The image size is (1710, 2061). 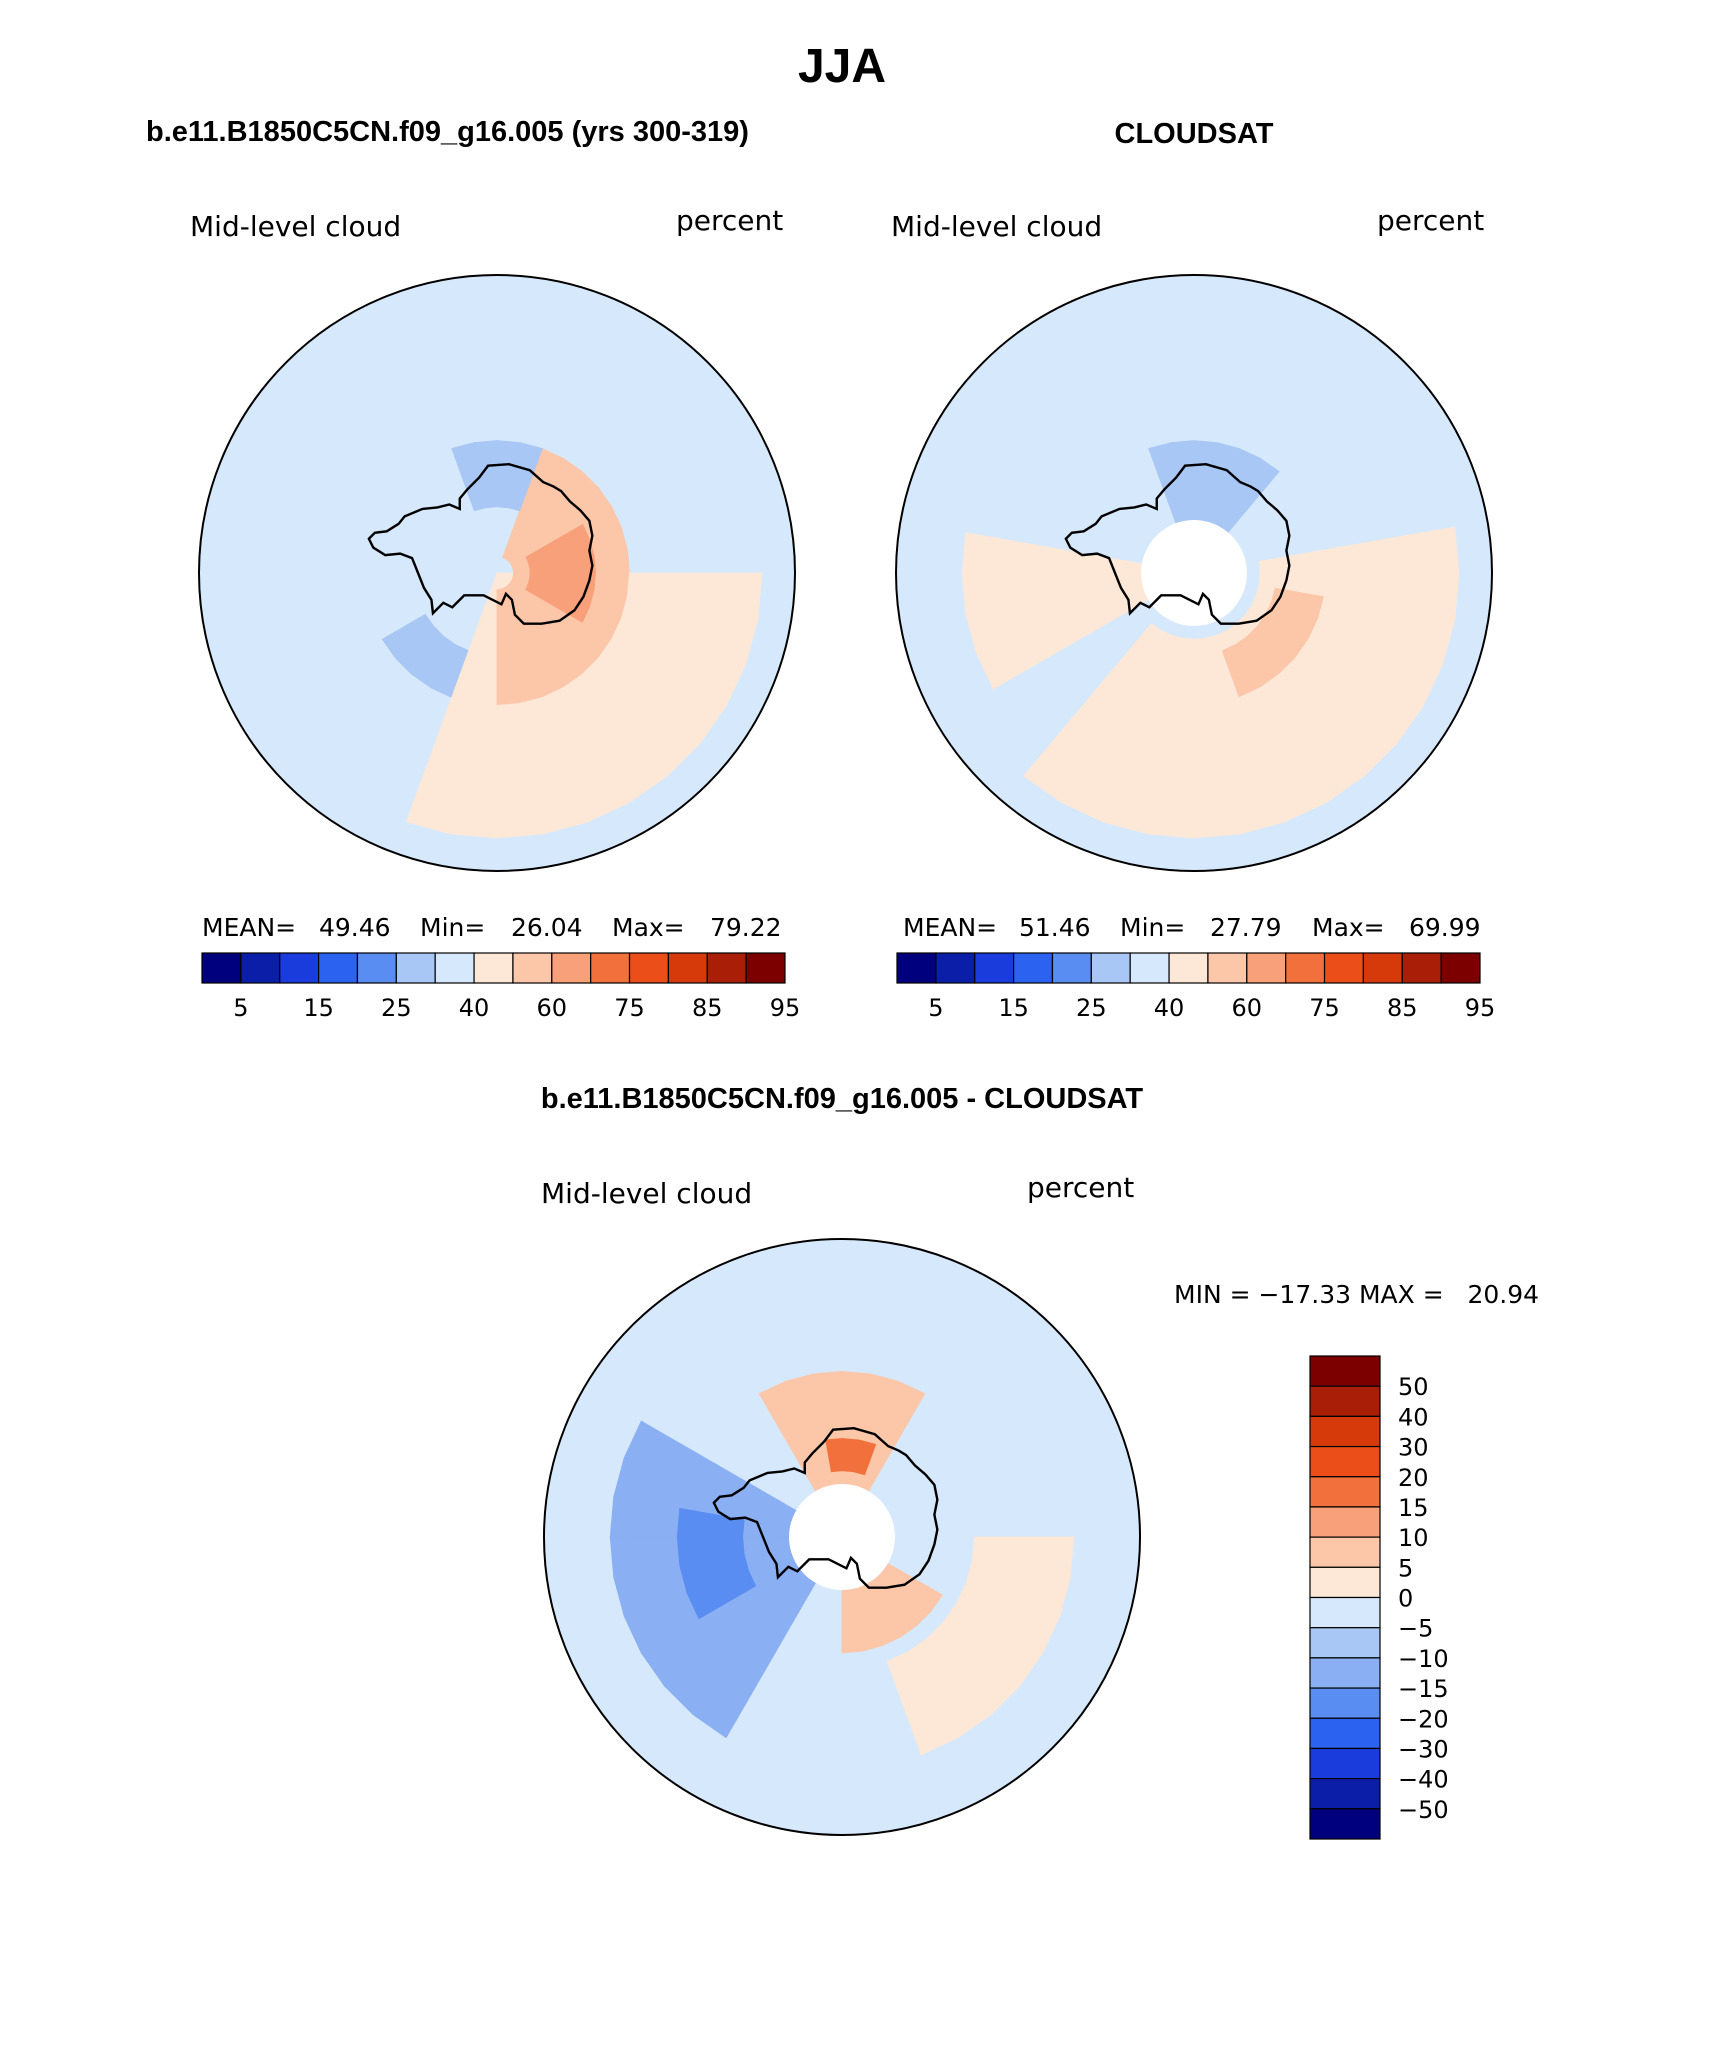 I want to click on stats-line: MEAN= 49.46 Min= 26.04 Max= 79.22, so click(x=492, y=927).